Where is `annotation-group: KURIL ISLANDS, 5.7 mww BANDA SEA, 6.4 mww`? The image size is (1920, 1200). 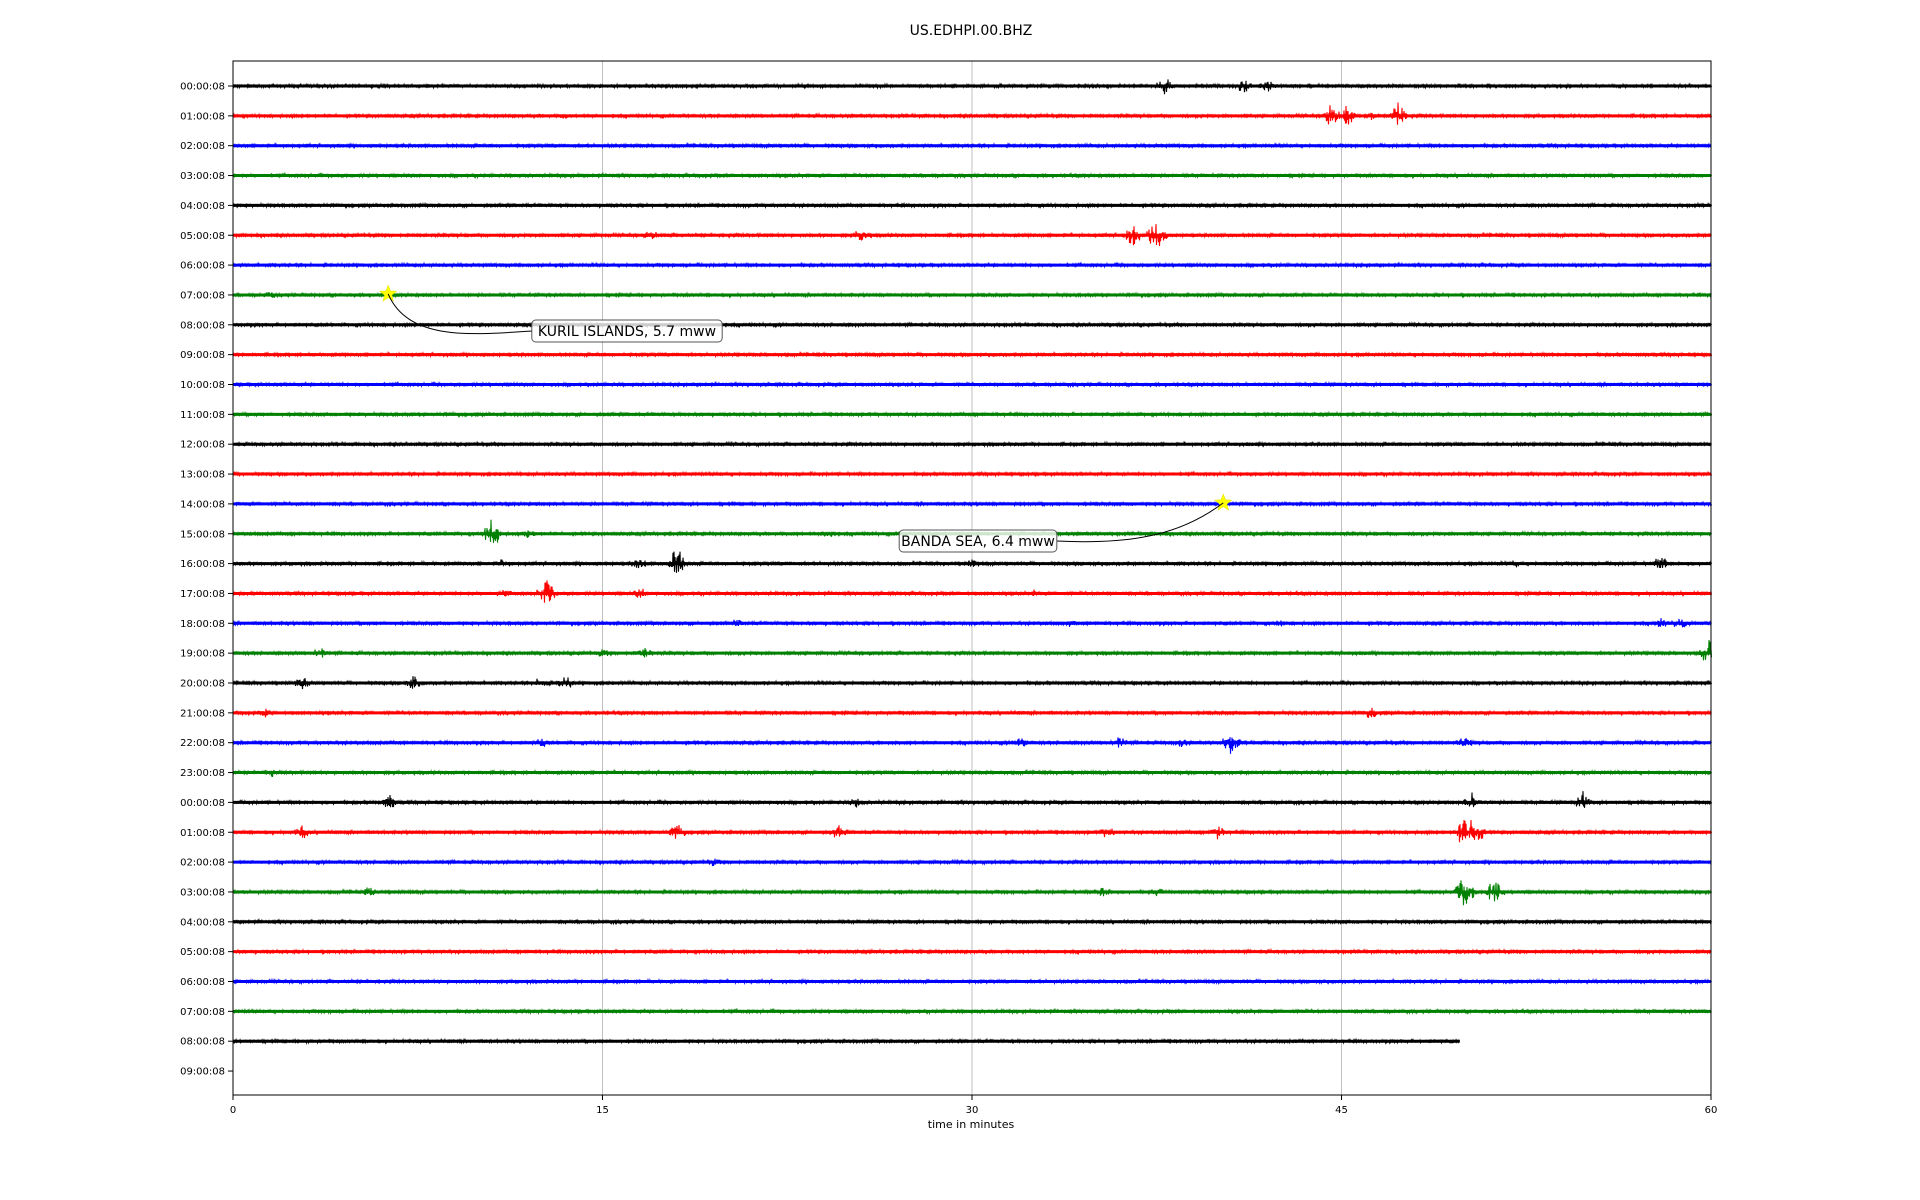 annotation-group: KURIL ISLANDS, 5.7 mww BANDA SEA, 6.4 mww is located at coordinates (805, 423).